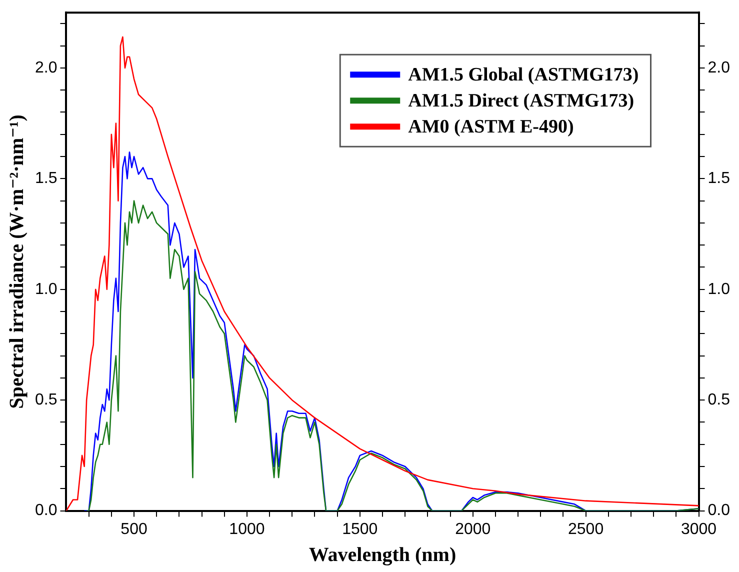 The image size is (739, 572). What do you see at coordinates (698, 529) in the screenshot?
I see `x-tick-label: 3000` at bounding box center [698, 529].